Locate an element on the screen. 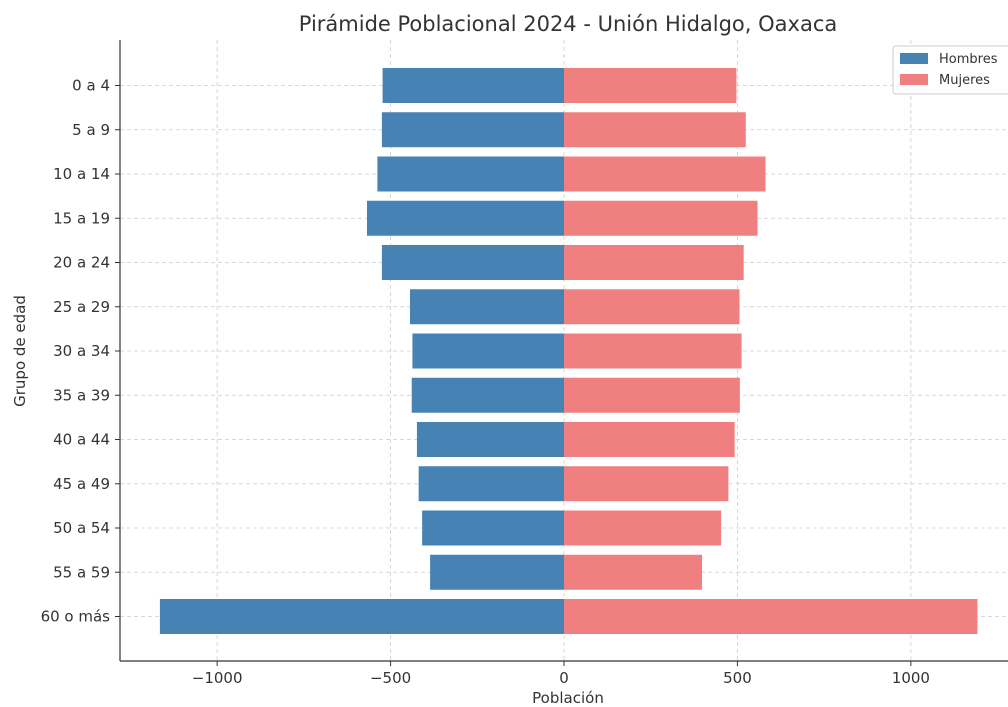 The width and height of the screenshot is (1008, 707). legend: Hombres Mujeres is located at coordinates (950, 70).